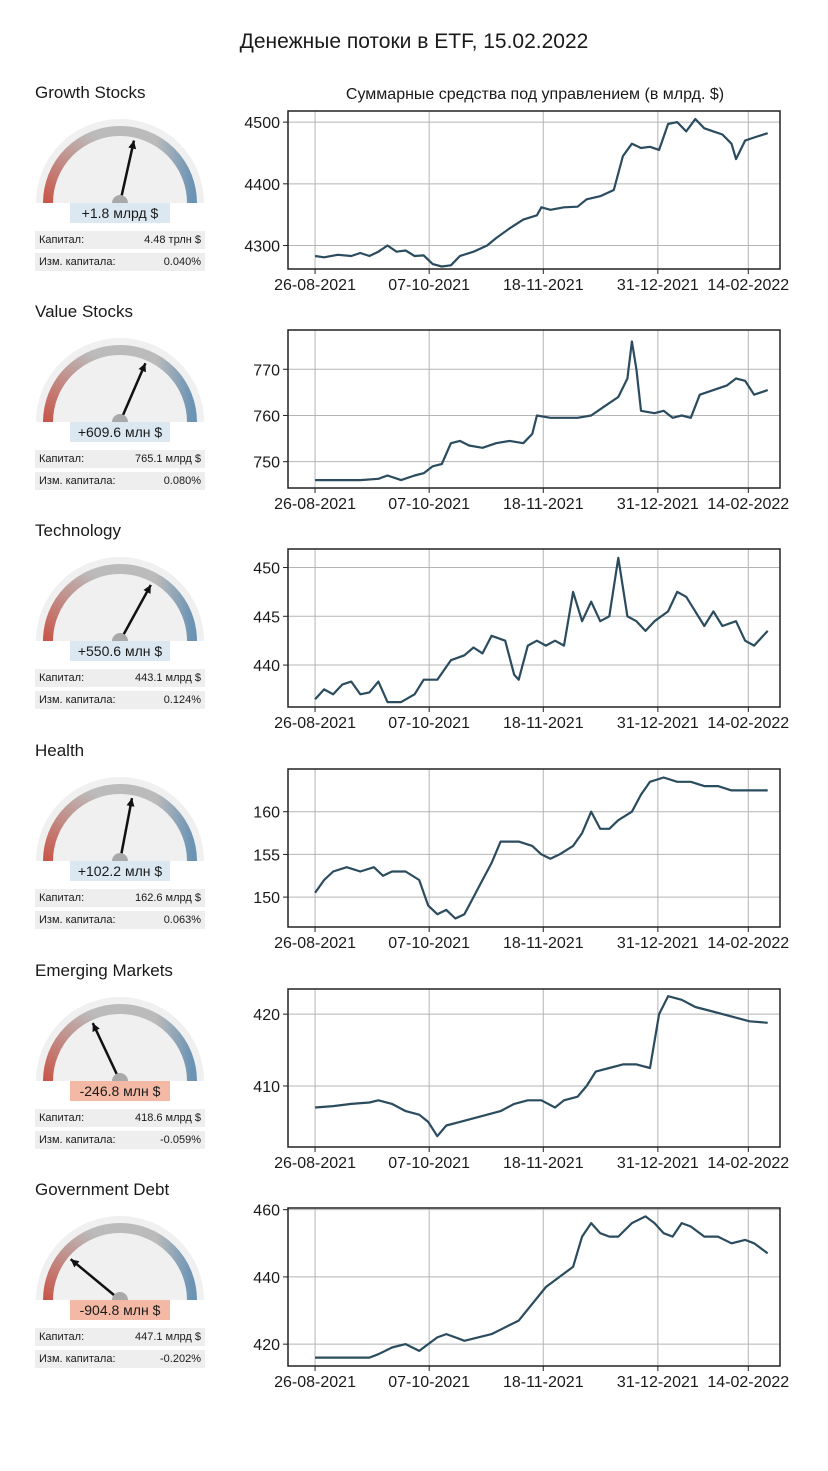 The width and height of the screenshot is (828, 1471). Describe the element at coordinates (120, 700) in the screenshot. I see `change-row: Изм. капитала: 0.124%` at that location.